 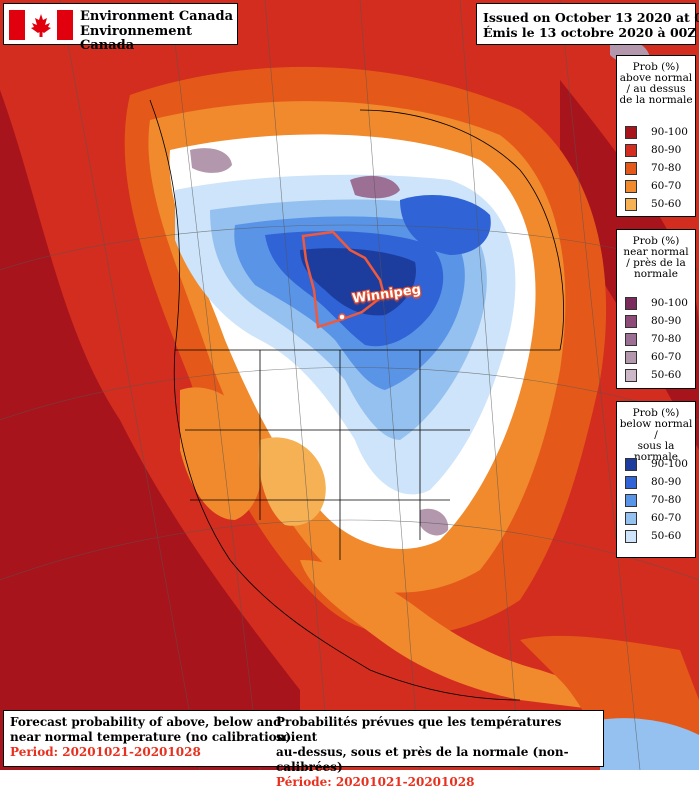 I want to click on legend-heading-line: / près de la, so click(x=656, y=263).